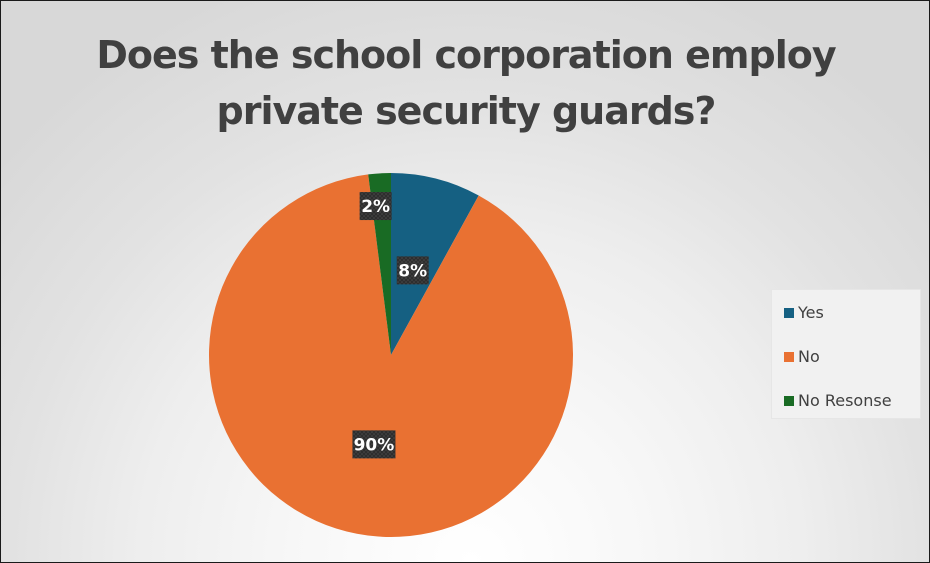 The image size is (930, 563). Describe the element at coordinates (846, 354) in the screenshot. I see `legend: Yes No No Resonse` at that location.